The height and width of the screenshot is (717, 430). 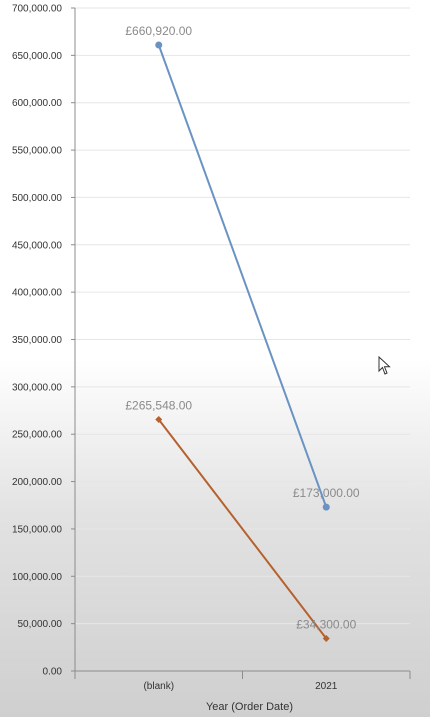 What do you see at coordinates (326, 493) in the screenshot?
I see `data-label: £173,000.00` at bounding box center [326, 493].